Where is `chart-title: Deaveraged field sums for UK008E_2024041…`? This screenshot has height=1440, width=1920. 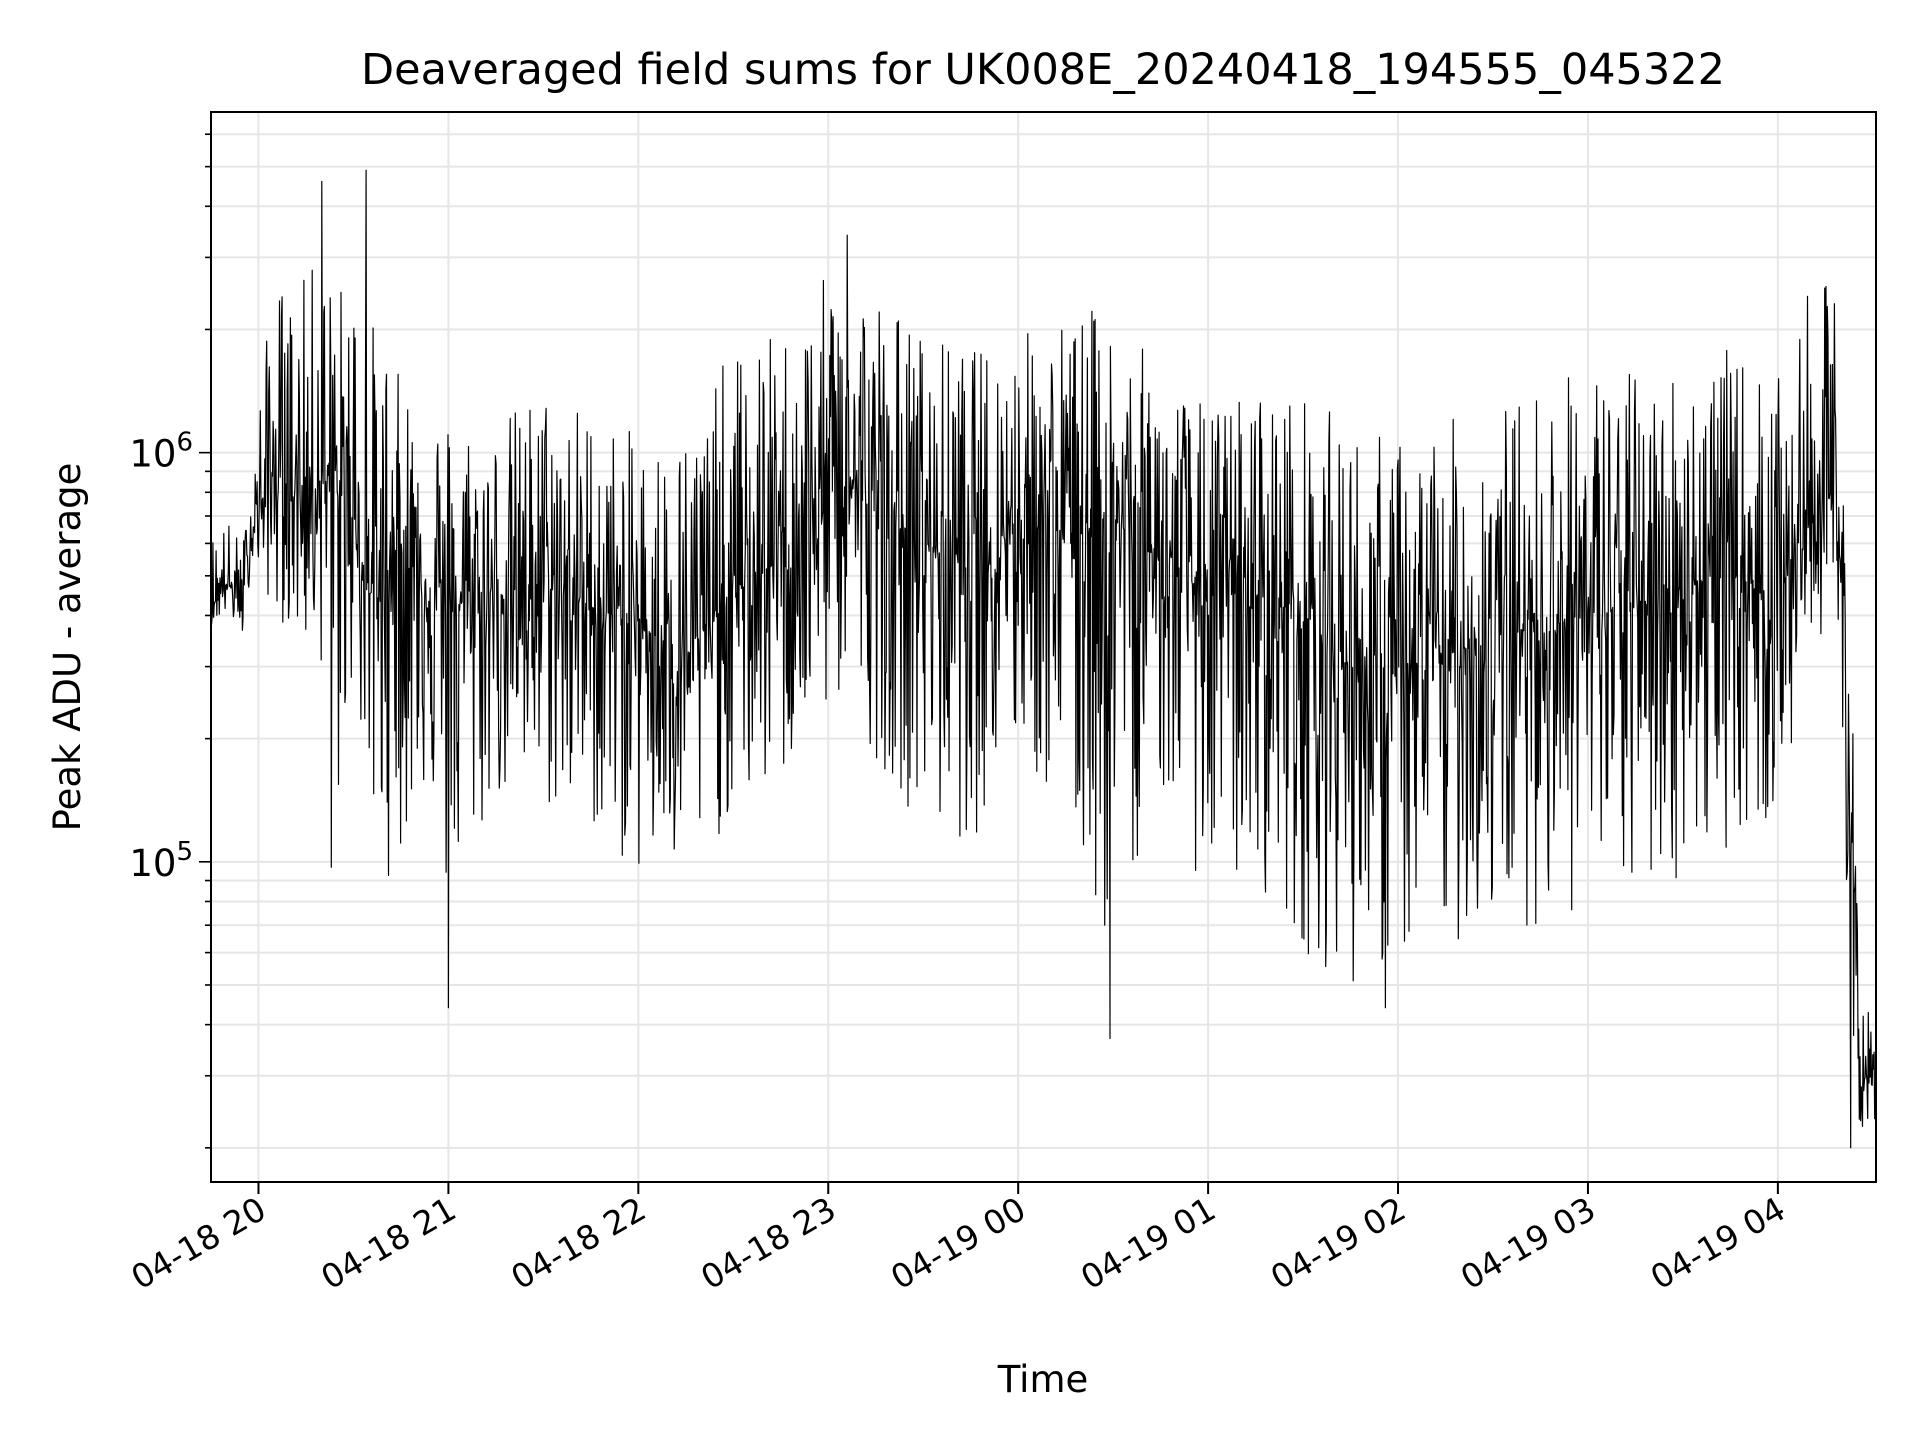
chart-title: Deaveraged field sums for UK008E_2024041… is located at coordinates (1043, 70).